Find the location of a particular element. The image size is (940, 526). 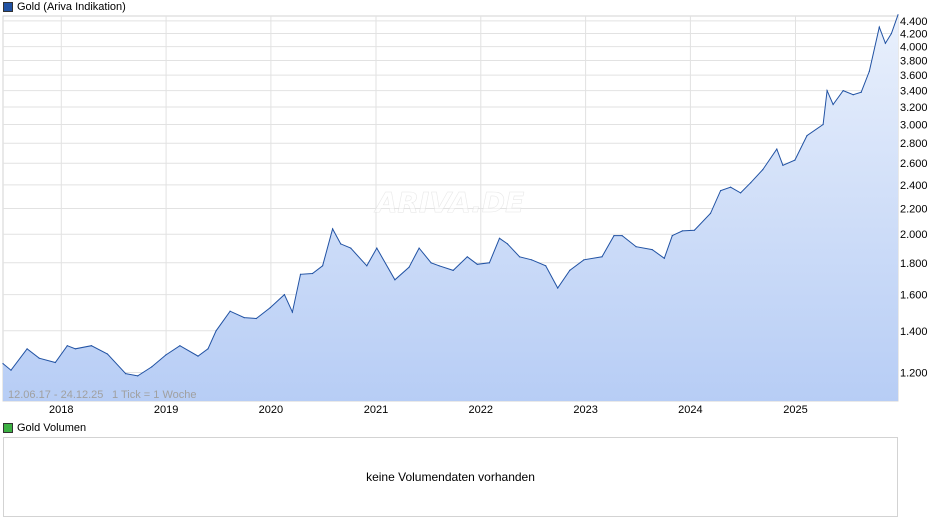

tick-interval-label: 1 Tick = 1 Woche is located at coordinates (154, 395).